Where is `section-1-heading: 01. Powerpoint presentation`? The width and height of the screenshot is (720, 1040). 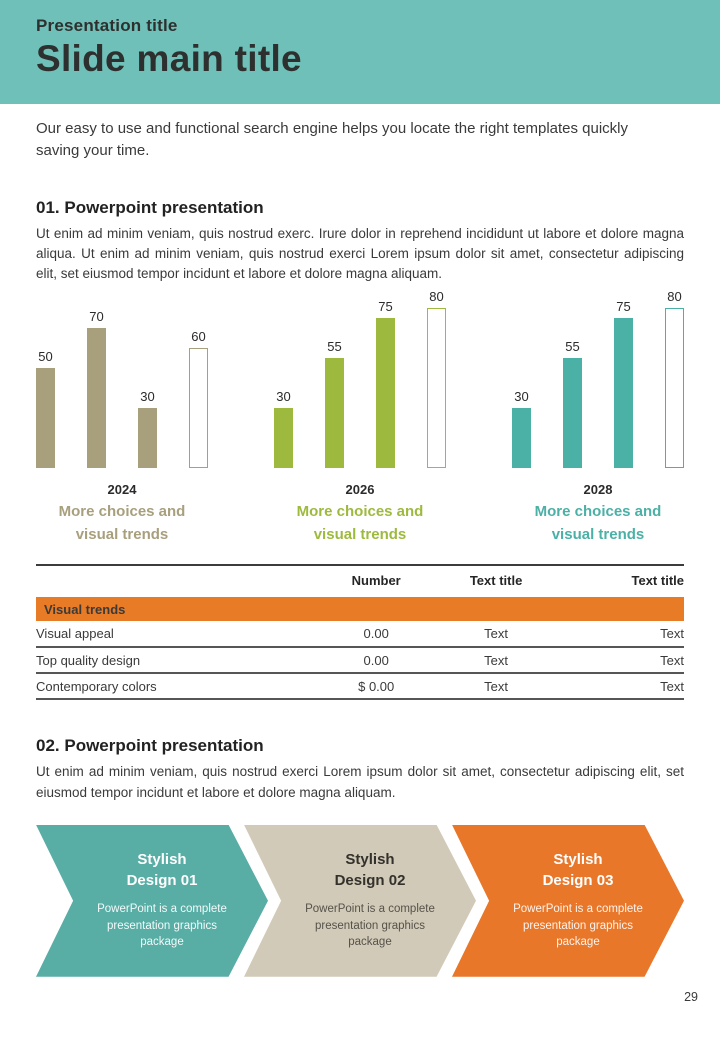 section-1-heading: 01. Powerpoint presentation is located at coordinates (150, 207).